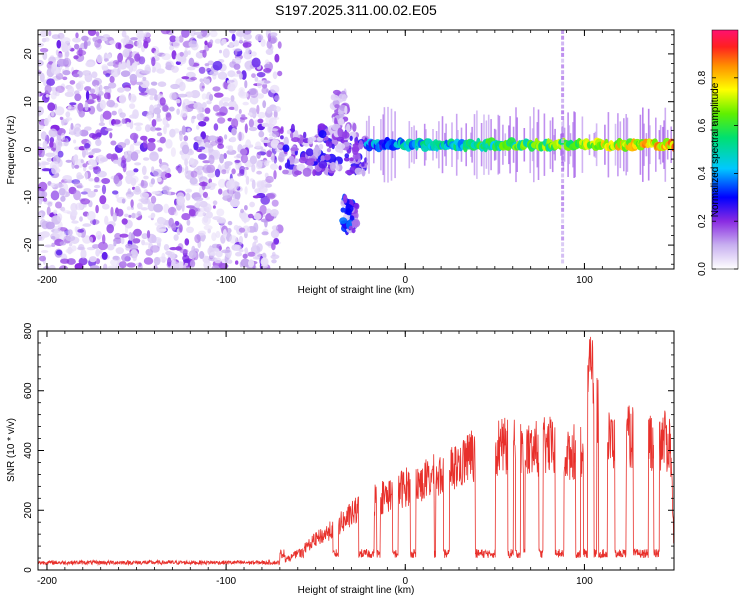  What do you see at coordinates (350, 214) in the screenshot?
I see `spectrogram-segment-burst` at bounding box center [350, 214].